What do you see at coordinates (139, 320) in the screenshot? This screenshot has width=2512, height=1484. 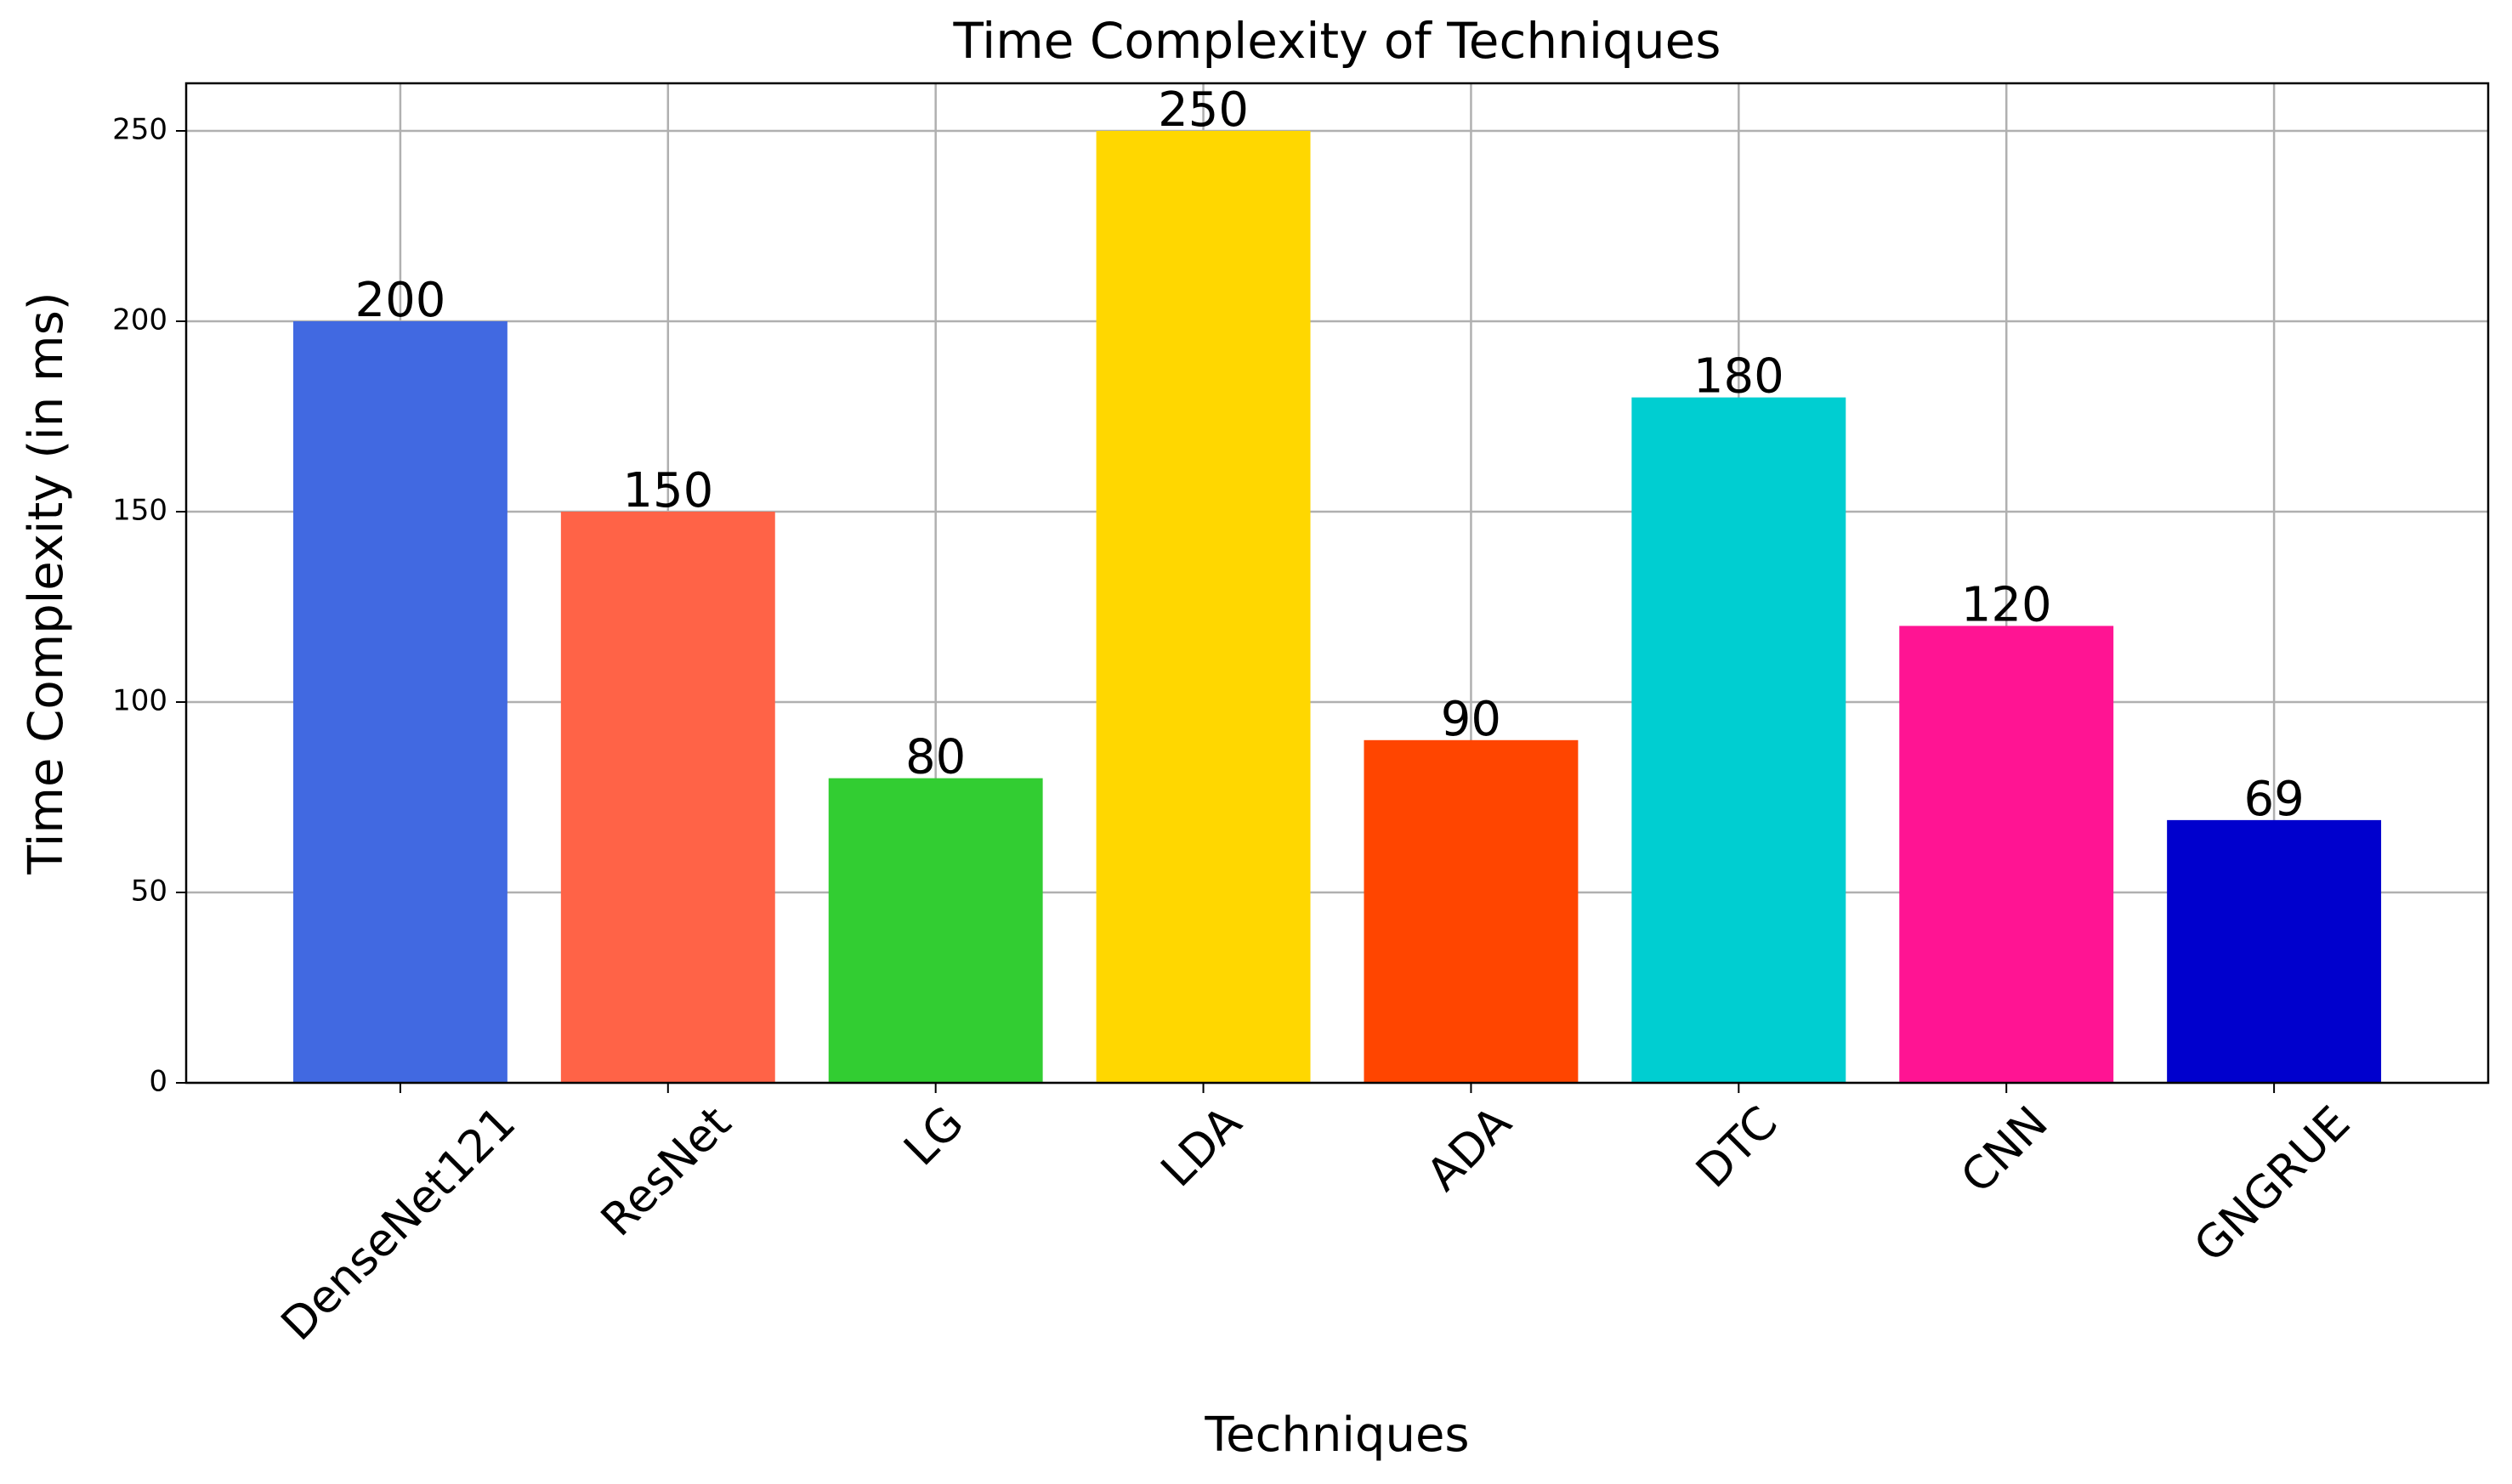 I see `y-tick-label: 200` at bounding box center [139, 320].